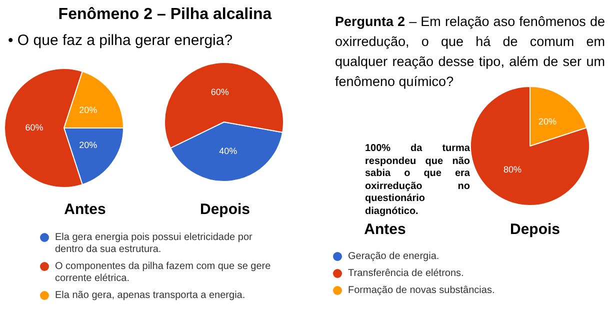 The height and width of the screenshot is (321, 614). What do you see at coordinates (228, 151) in the screenshot?
I see `data-label: 40%` at bounding box center [228, 151].